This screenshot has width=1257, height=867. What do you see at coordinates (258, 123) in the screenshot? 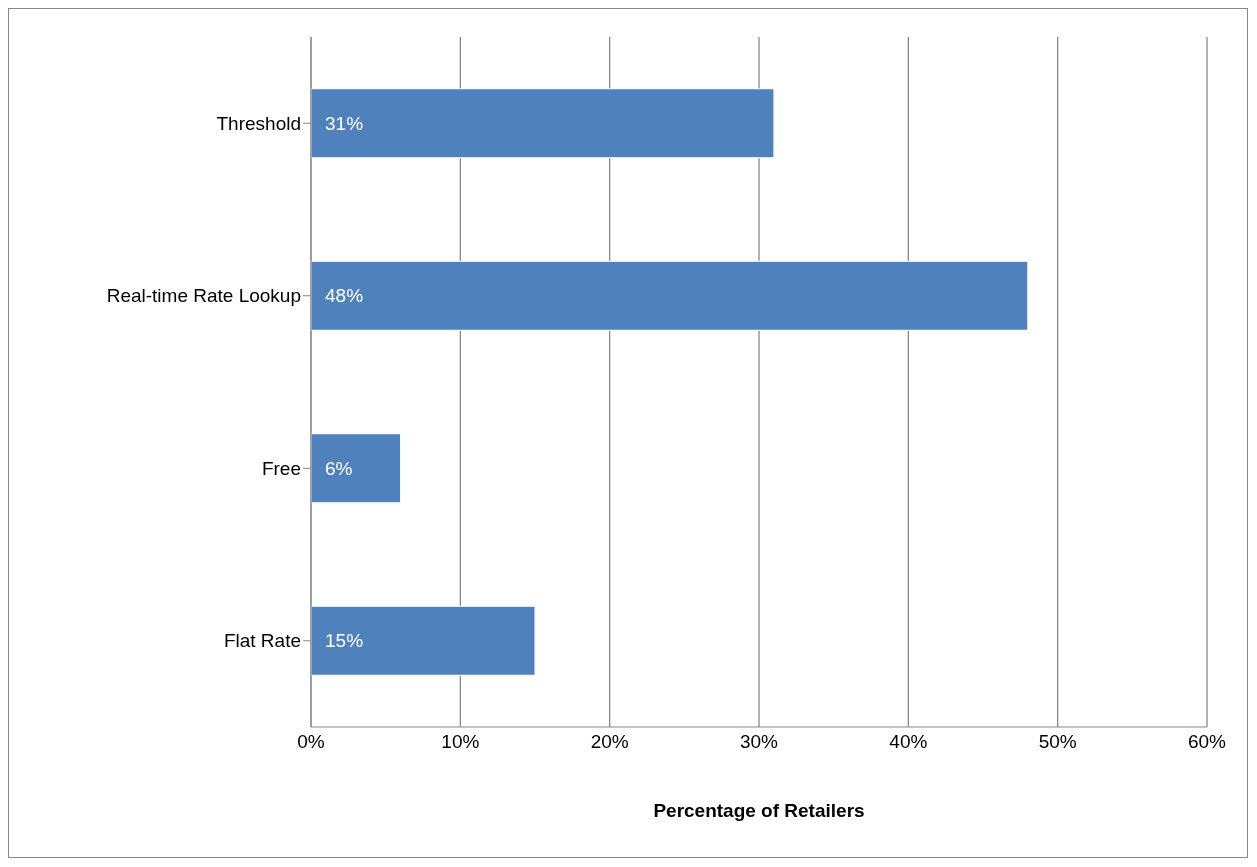
I see `y-tick-label: Threshold` at bounding box center [258, 123].